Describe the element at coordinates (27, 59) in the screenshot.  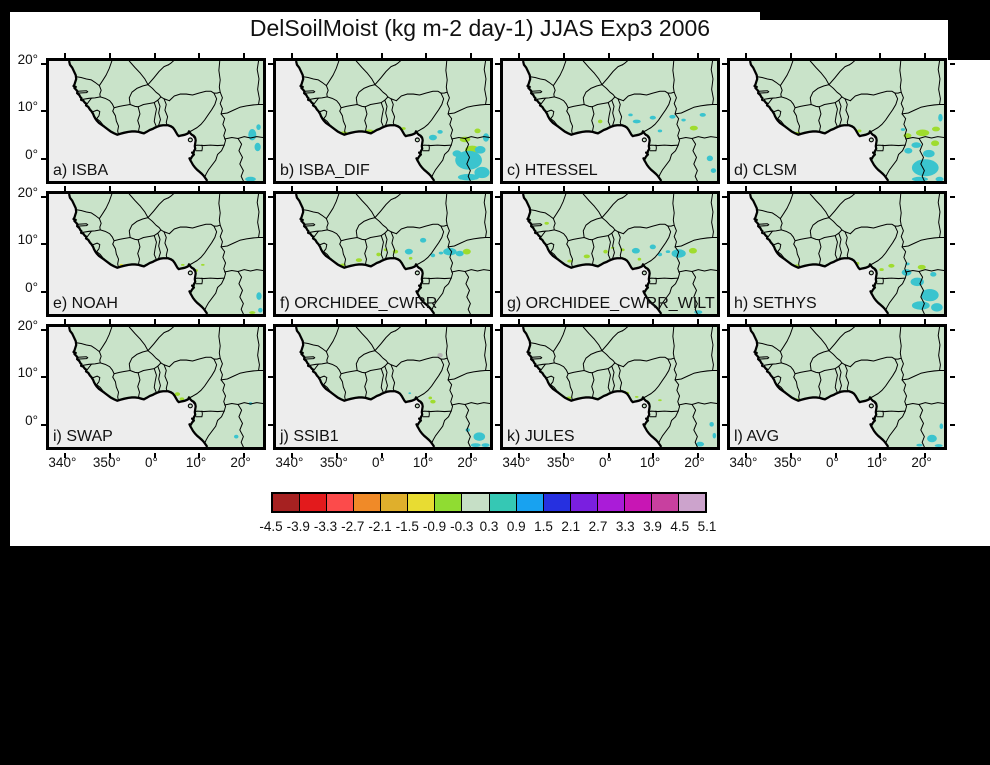
I see `y-tick-label: 20°` at that location.